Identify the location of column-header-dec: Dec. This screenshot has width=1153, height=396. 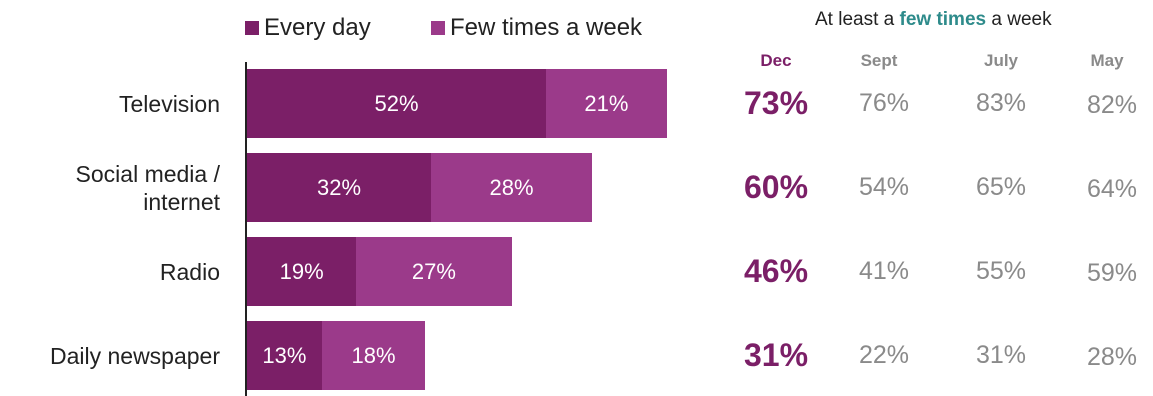
(776, 60).